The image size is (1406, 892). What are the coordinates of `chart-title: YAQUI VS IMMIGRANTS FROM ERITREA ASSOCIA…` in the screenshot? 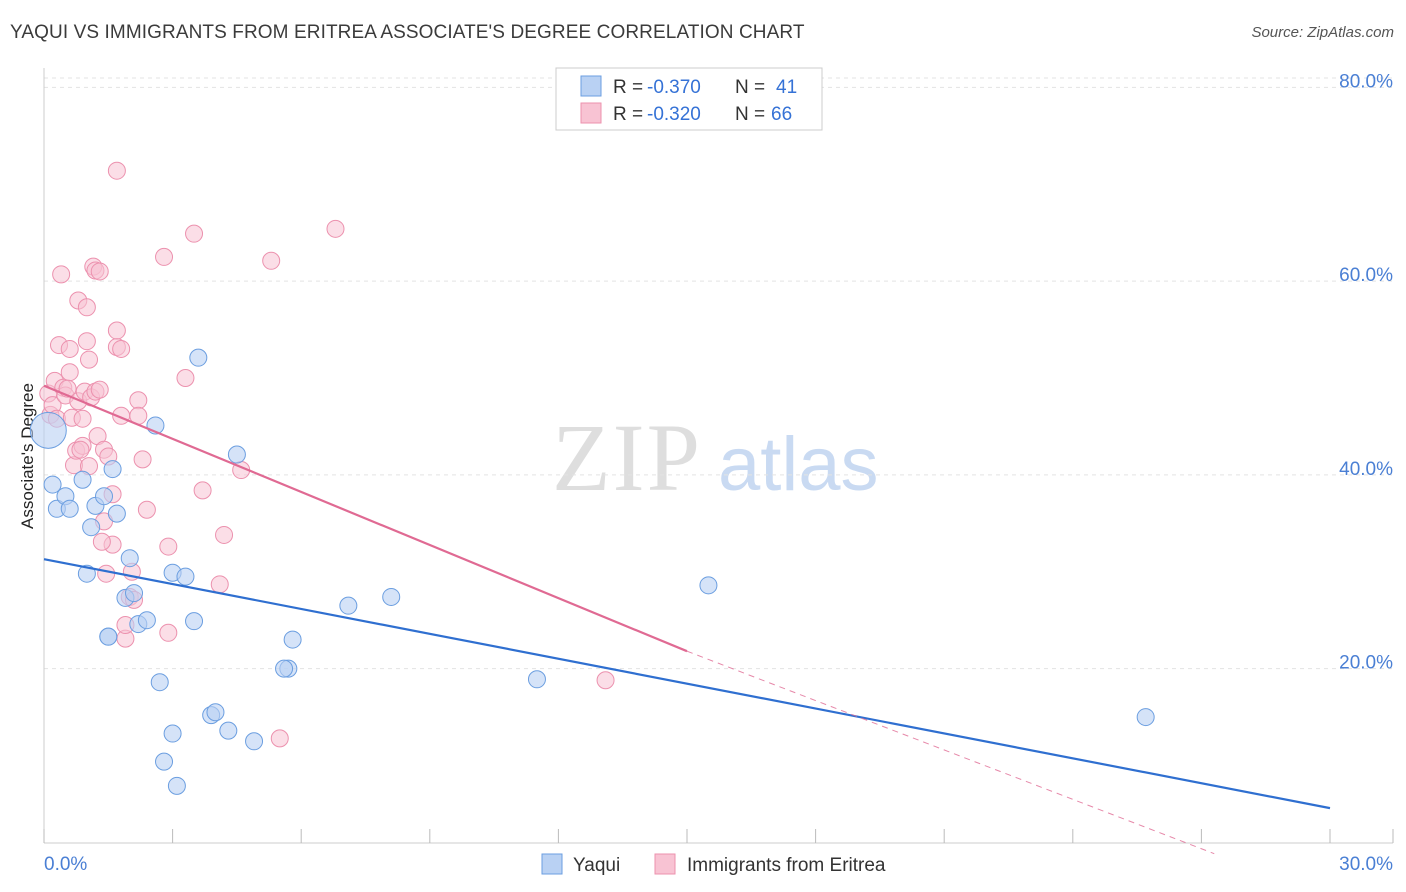 It's located at (407, 32).